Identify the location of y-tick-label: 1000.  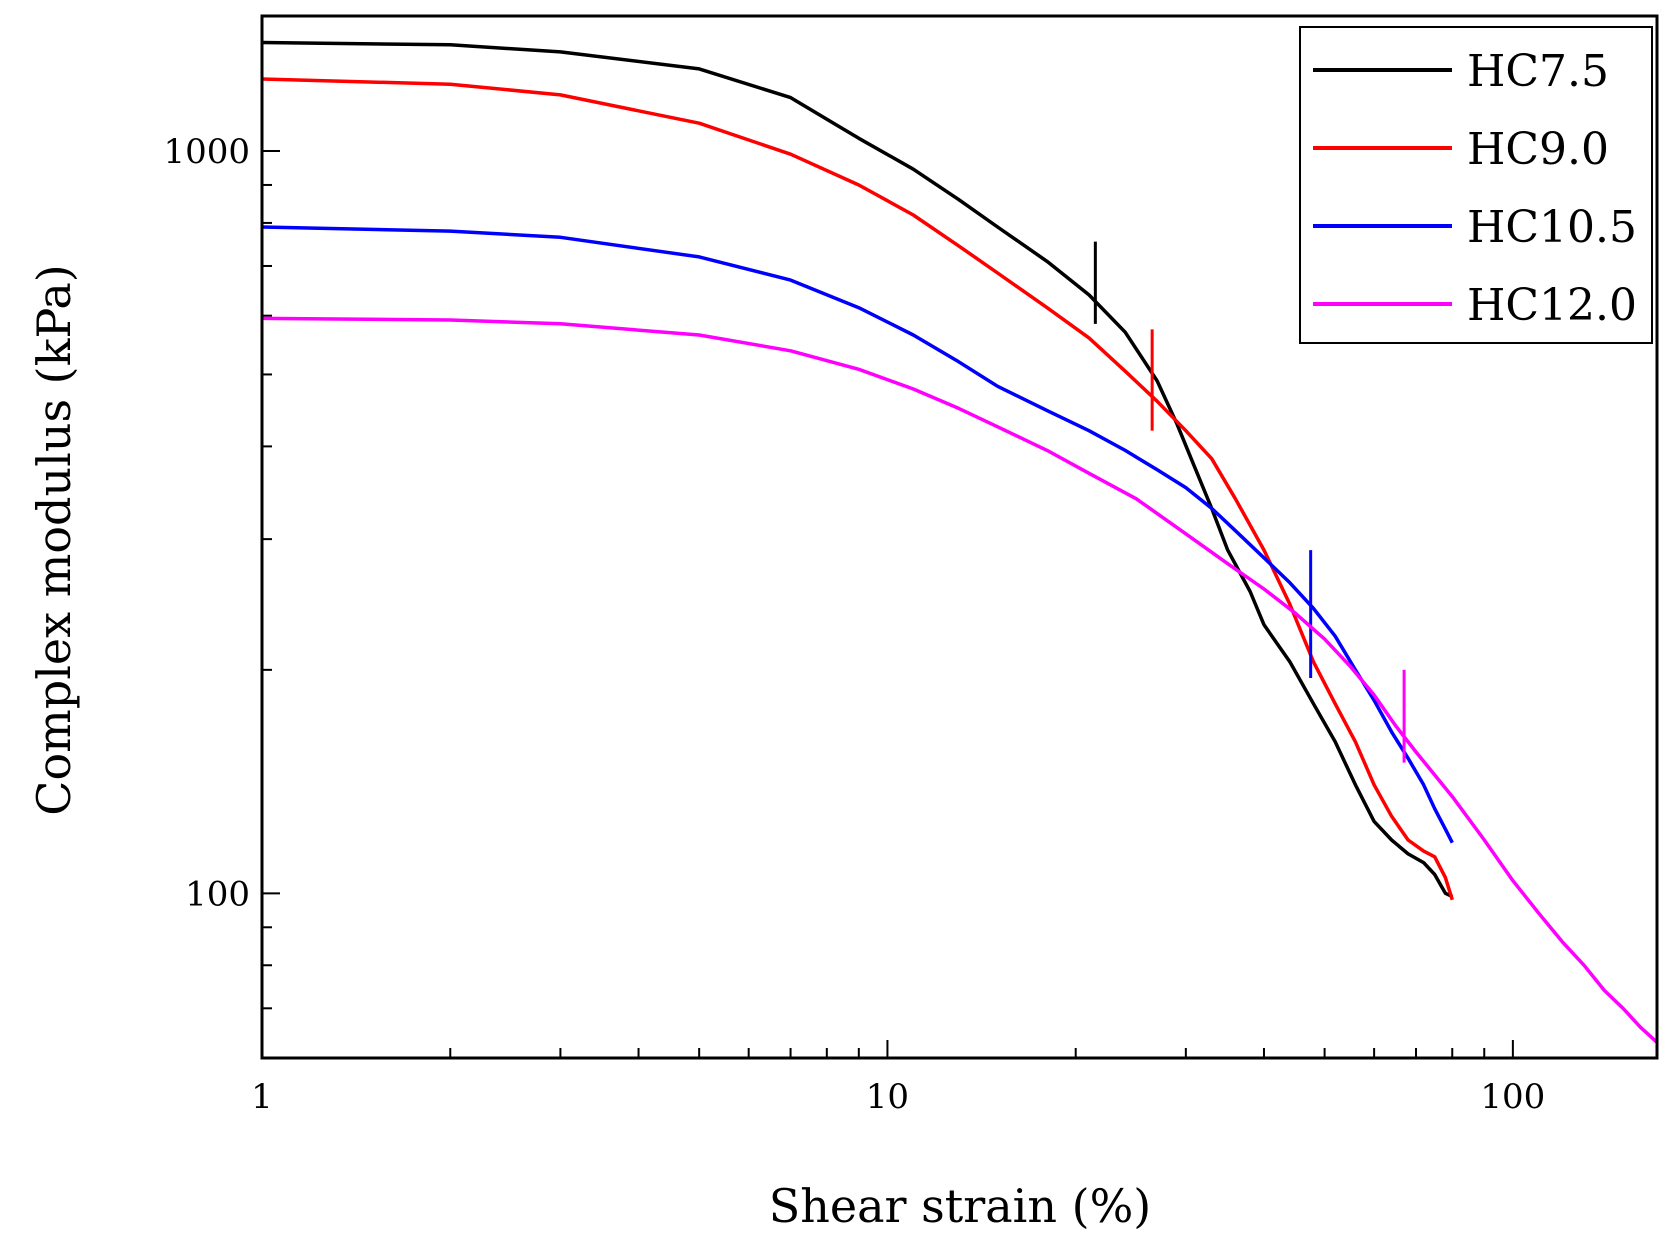
(206, 152).